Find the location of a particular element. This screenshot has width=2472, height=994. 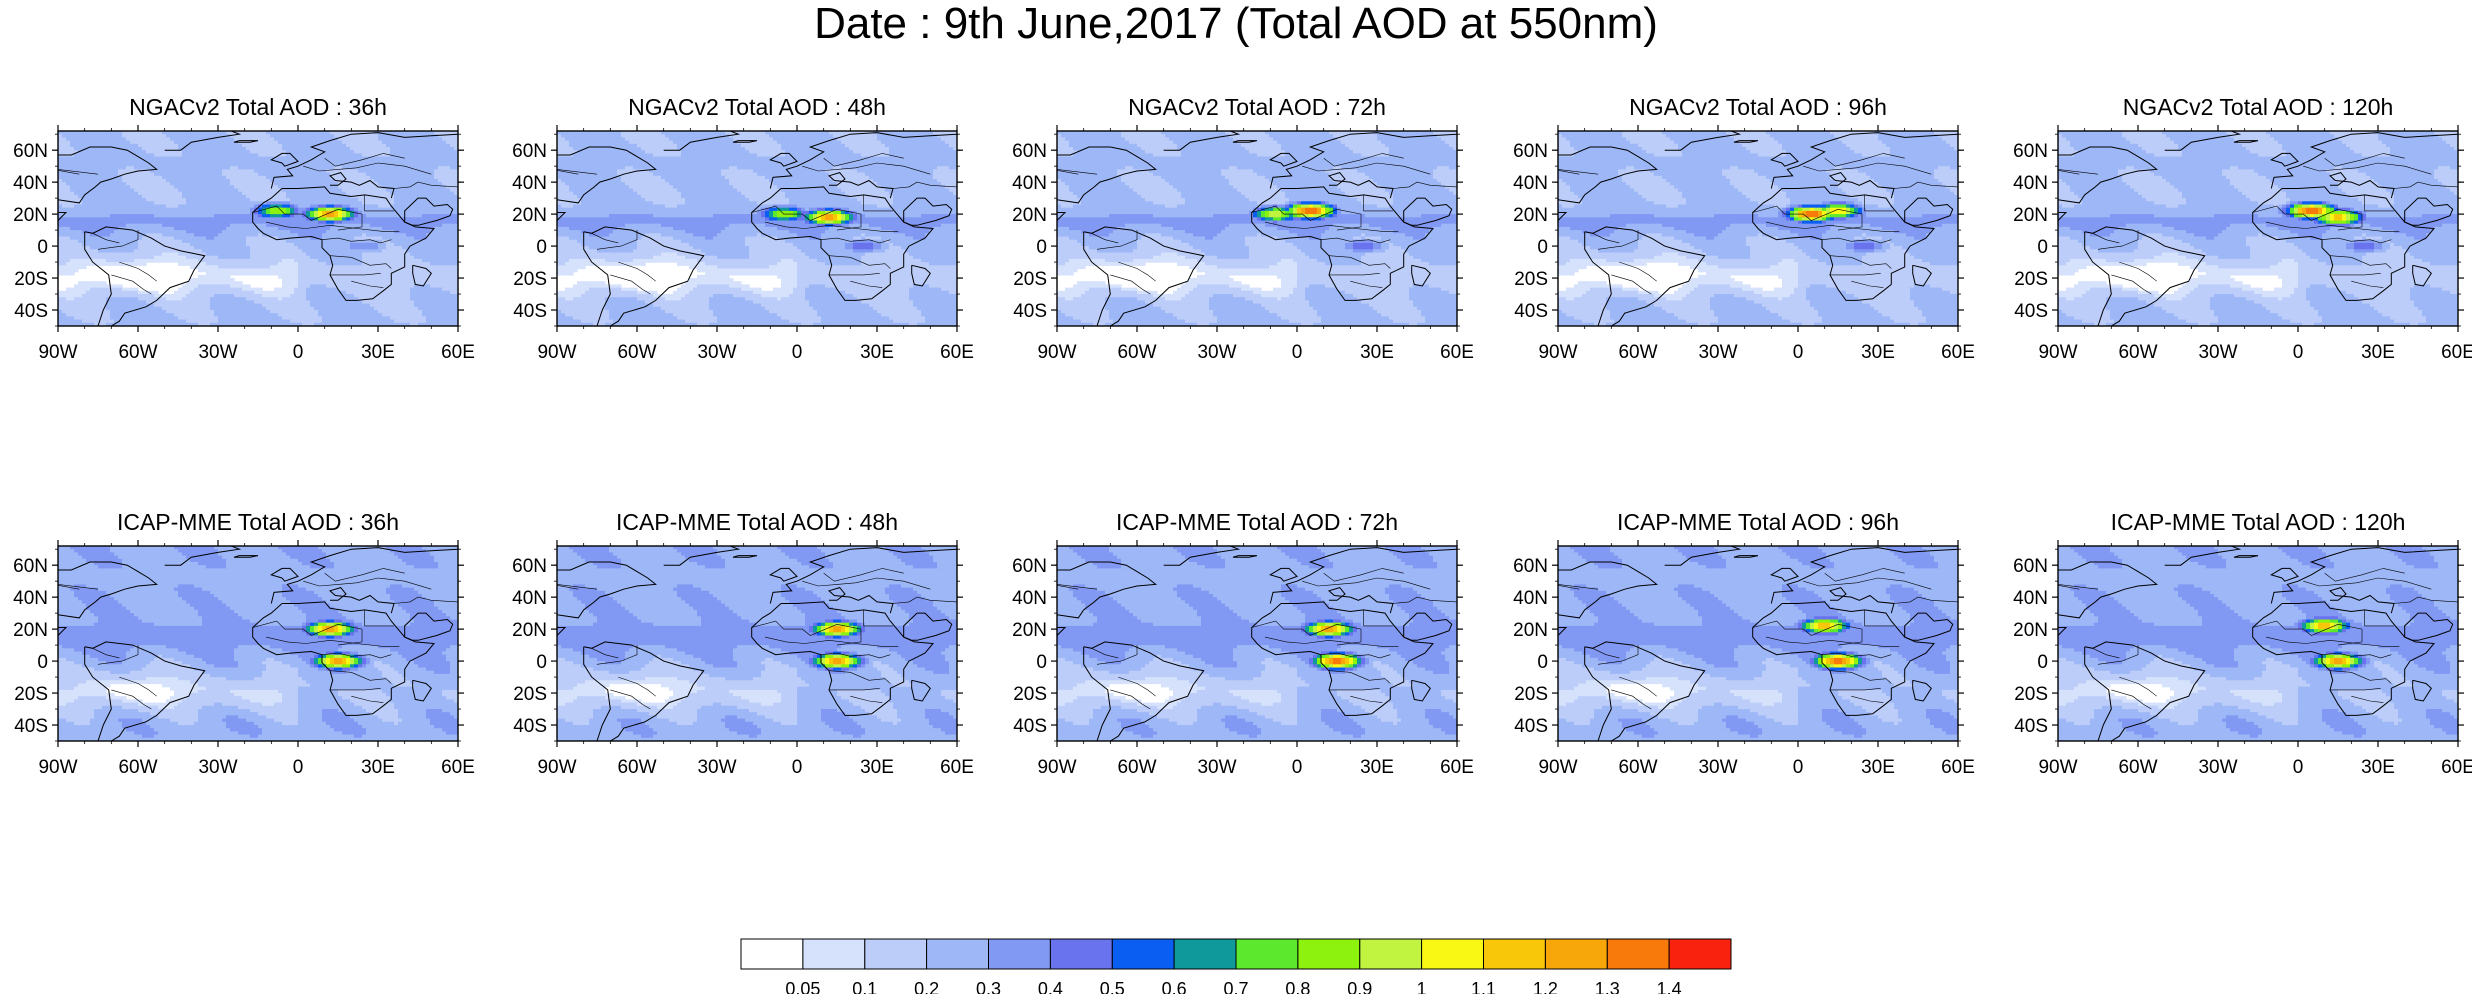

panel-title: ICAP-MME Total AOD : 36h is located at coordinates (258, 522).